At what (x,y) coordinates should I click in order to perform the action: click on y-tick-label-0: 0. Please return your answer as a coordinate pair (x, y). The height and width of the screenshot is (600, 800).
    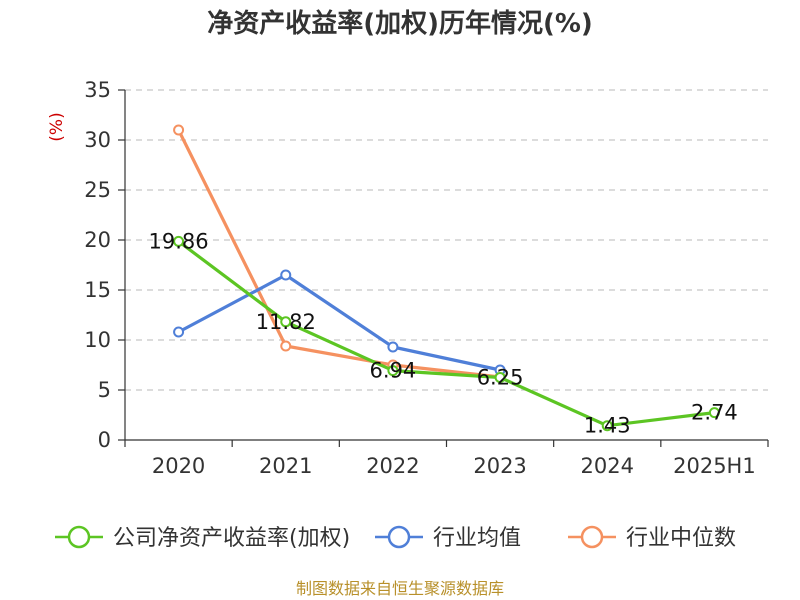
    Looking at the image, I should click on (104, 440).